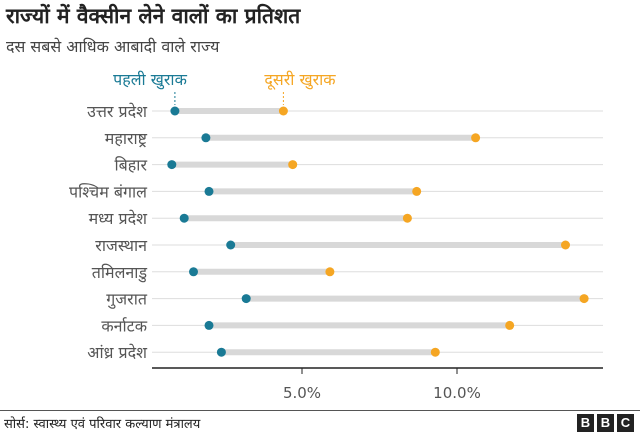 The height and width of the screenshot is (437, 640). Describe the element at coordinates (119, 218) in the screenshot. I see `category-label: मध्य प्रदेश` at that location.